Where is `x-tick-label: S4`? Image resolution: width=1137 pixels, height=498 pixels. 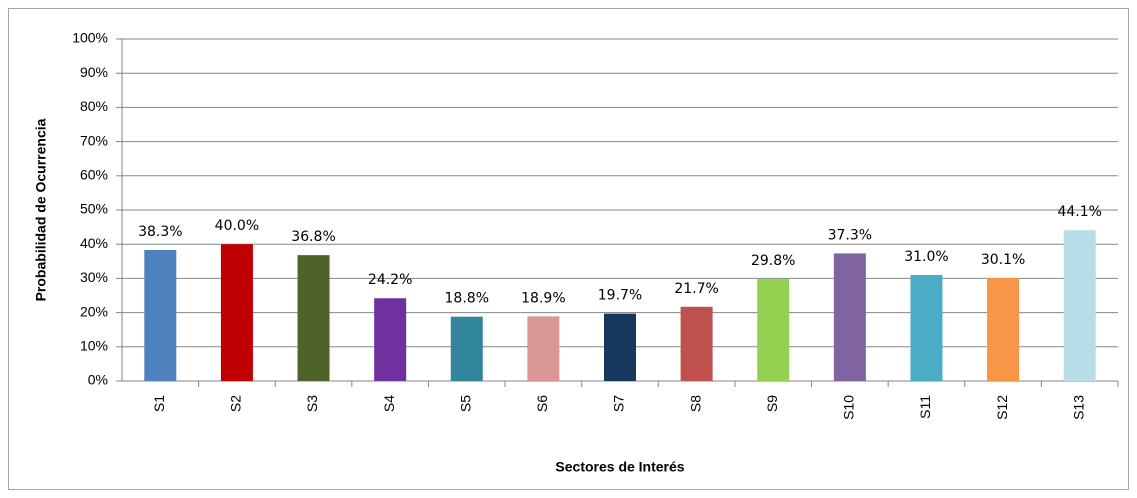
x-tick-label: S4 is located at coordinates (389, 403).